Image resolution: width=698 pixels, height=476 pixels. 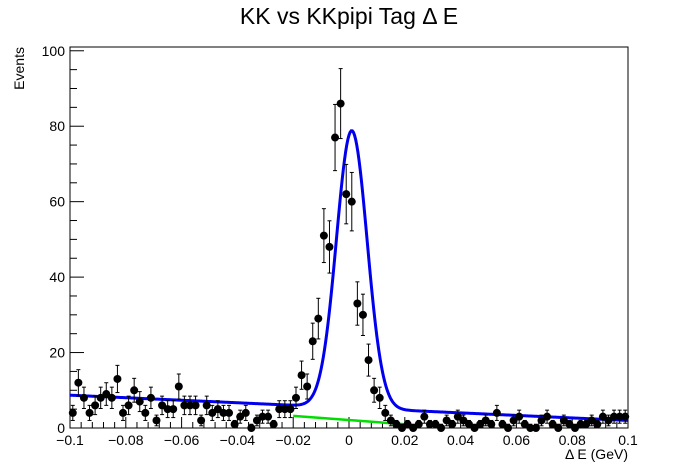 What do you see at coordinates (460, 440) in the screenshot?
I see `x-tick-label: 0.04` at bounding box center [460, 440].